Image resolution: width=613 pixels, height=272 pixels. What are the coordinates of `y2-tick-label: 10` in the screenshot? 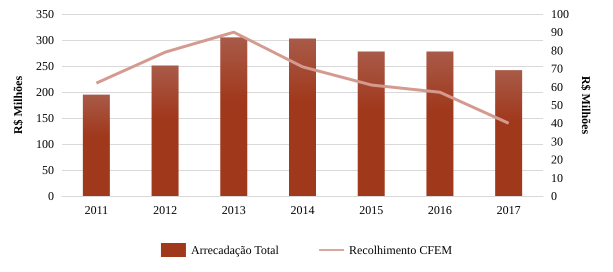 It's located at (557, 177).